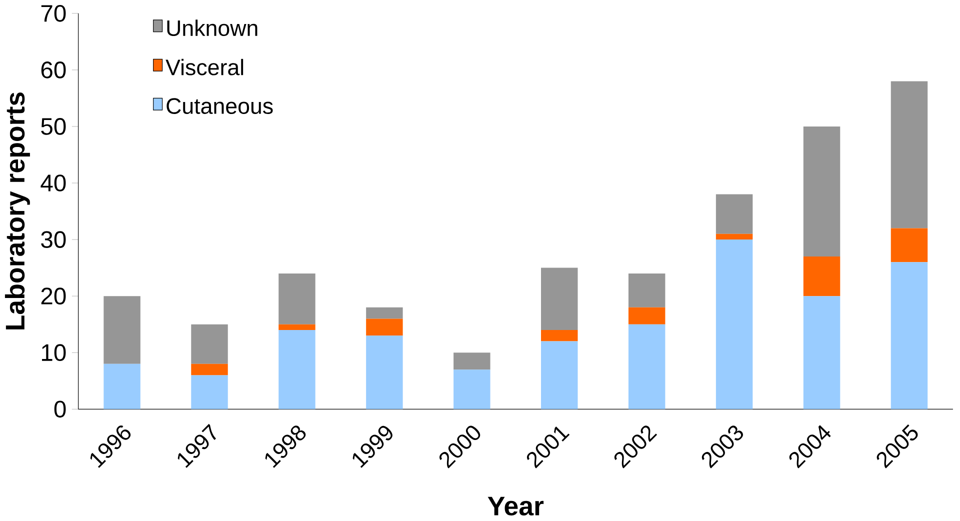 This screenshot has width=960, height=521. Describe the element at coordinates (516, 506) in the screenshot. I see `x-axis-title: Year` at that location.